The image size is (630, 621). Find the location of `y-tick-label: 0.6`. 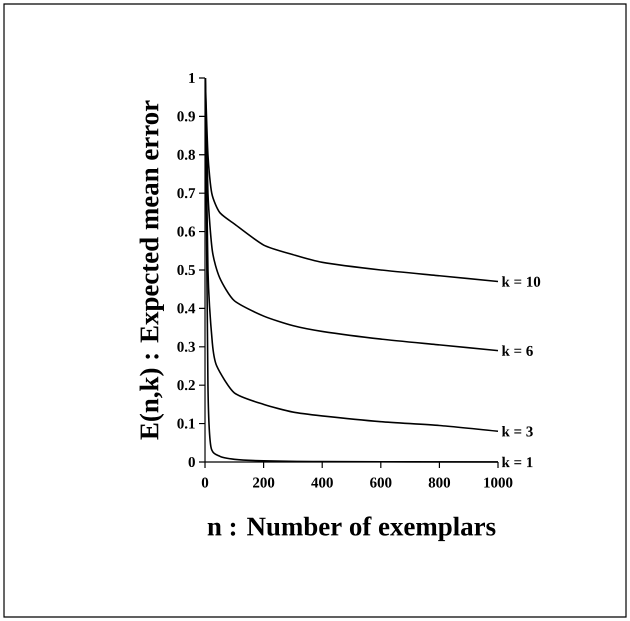

y-tick-label: 0.6 is located at coordinates (186, 231).